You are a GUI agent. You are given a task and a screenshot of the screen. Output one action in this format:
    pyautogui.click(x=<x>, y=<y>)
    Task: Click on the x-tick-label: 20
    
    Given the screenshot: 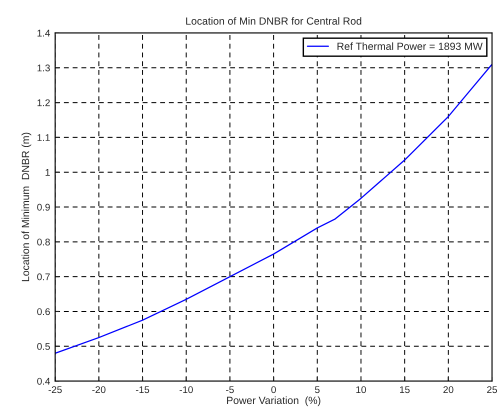 What is the action you would take?
    pyautogui.click(x=448, y=390)
    